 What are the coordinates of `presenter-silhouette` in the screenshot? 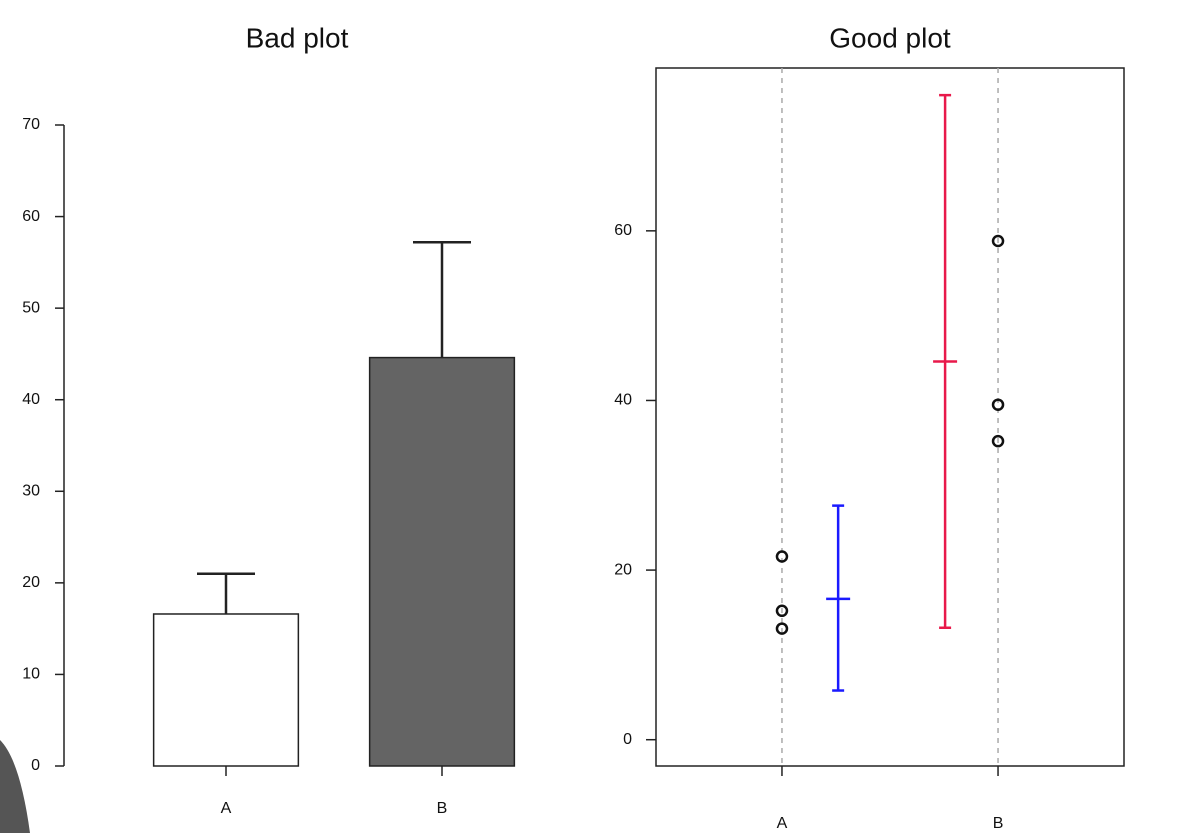 It's located at (15, 786).